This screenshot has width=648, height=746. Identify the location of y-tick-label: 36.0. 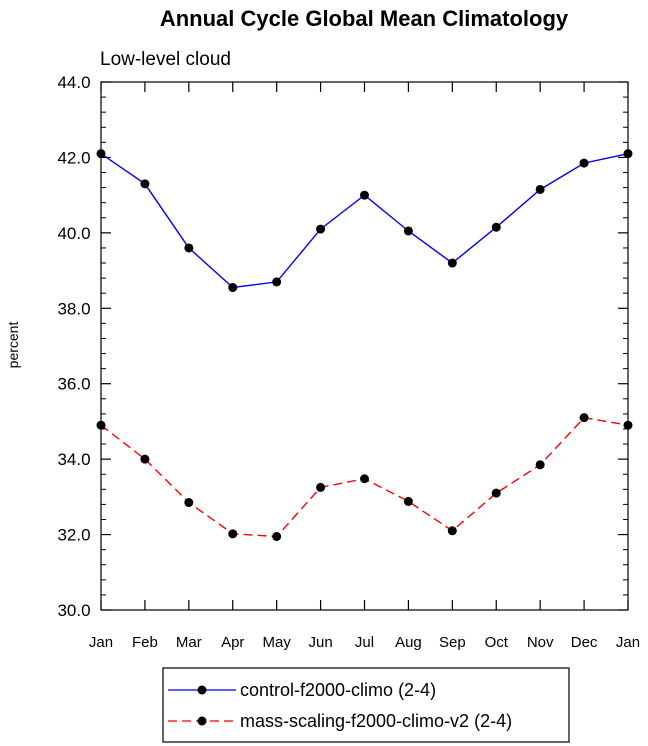
(73, 384).